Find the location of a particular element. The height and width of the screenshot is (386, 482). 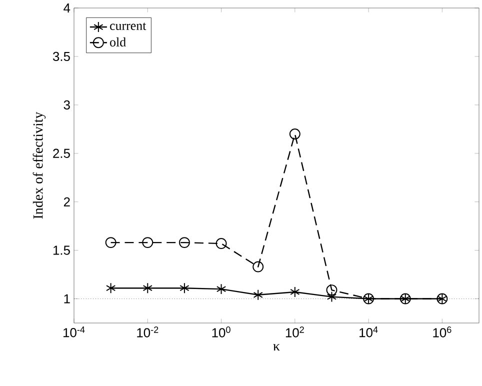

legend-label: current is located at coordinates (128, 26).